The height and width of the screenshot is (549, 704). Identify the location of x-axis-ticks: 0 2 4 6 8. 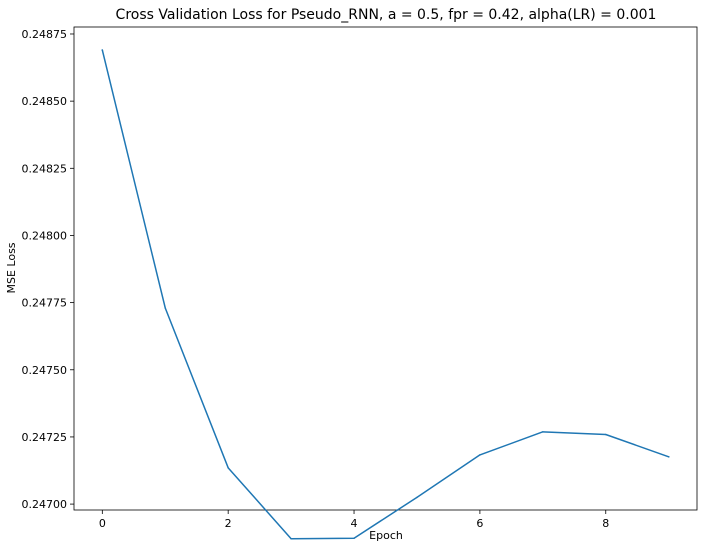
(354, 520).